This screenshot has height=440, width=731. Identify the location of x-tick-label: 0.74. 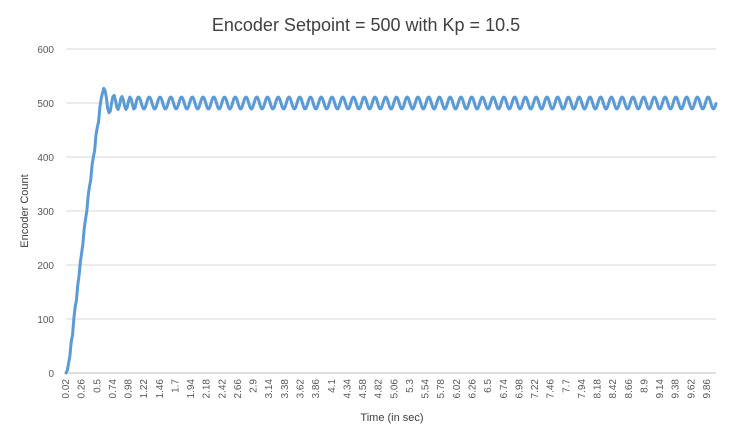
(113, 389).